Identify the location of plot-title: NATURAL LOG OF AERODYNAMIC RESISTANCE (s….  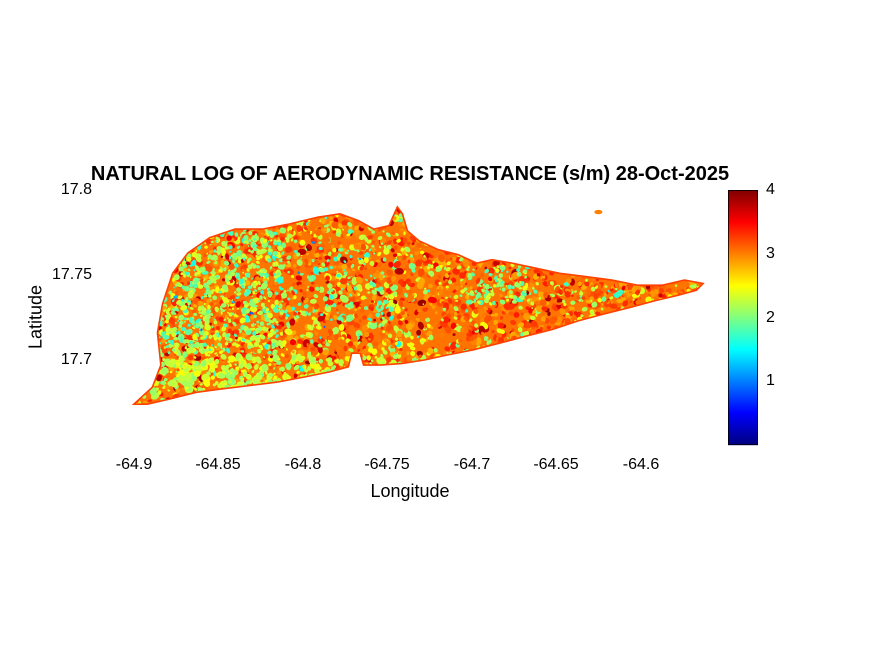
(410, 174).